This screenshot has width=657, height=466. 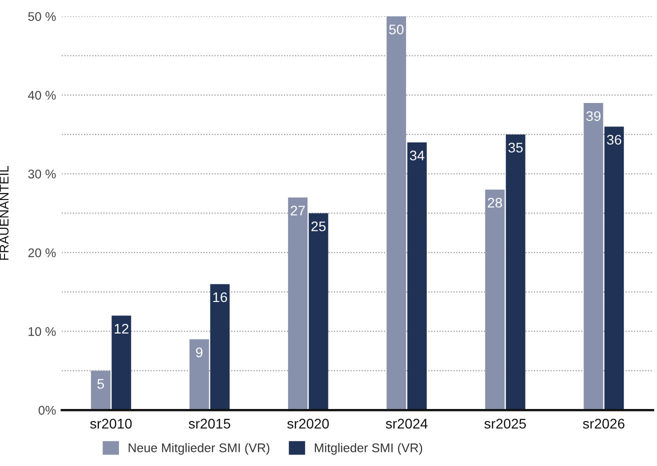 What do you see at coordinates (220, 297) in the screenshot?
I see `data-label: 16` at bounding box center [220, 297].